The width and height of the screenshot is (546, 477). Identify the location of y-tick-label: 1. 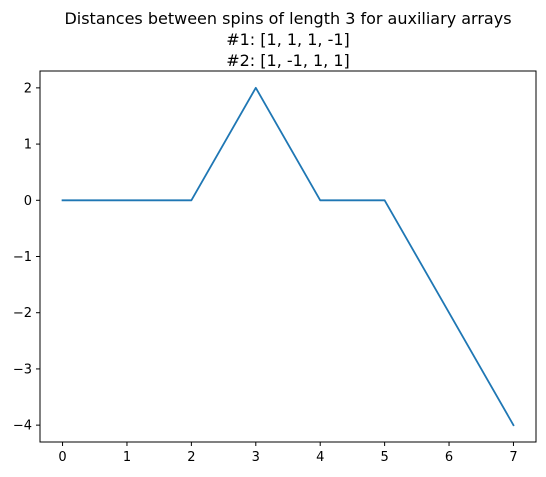
(28, 145).